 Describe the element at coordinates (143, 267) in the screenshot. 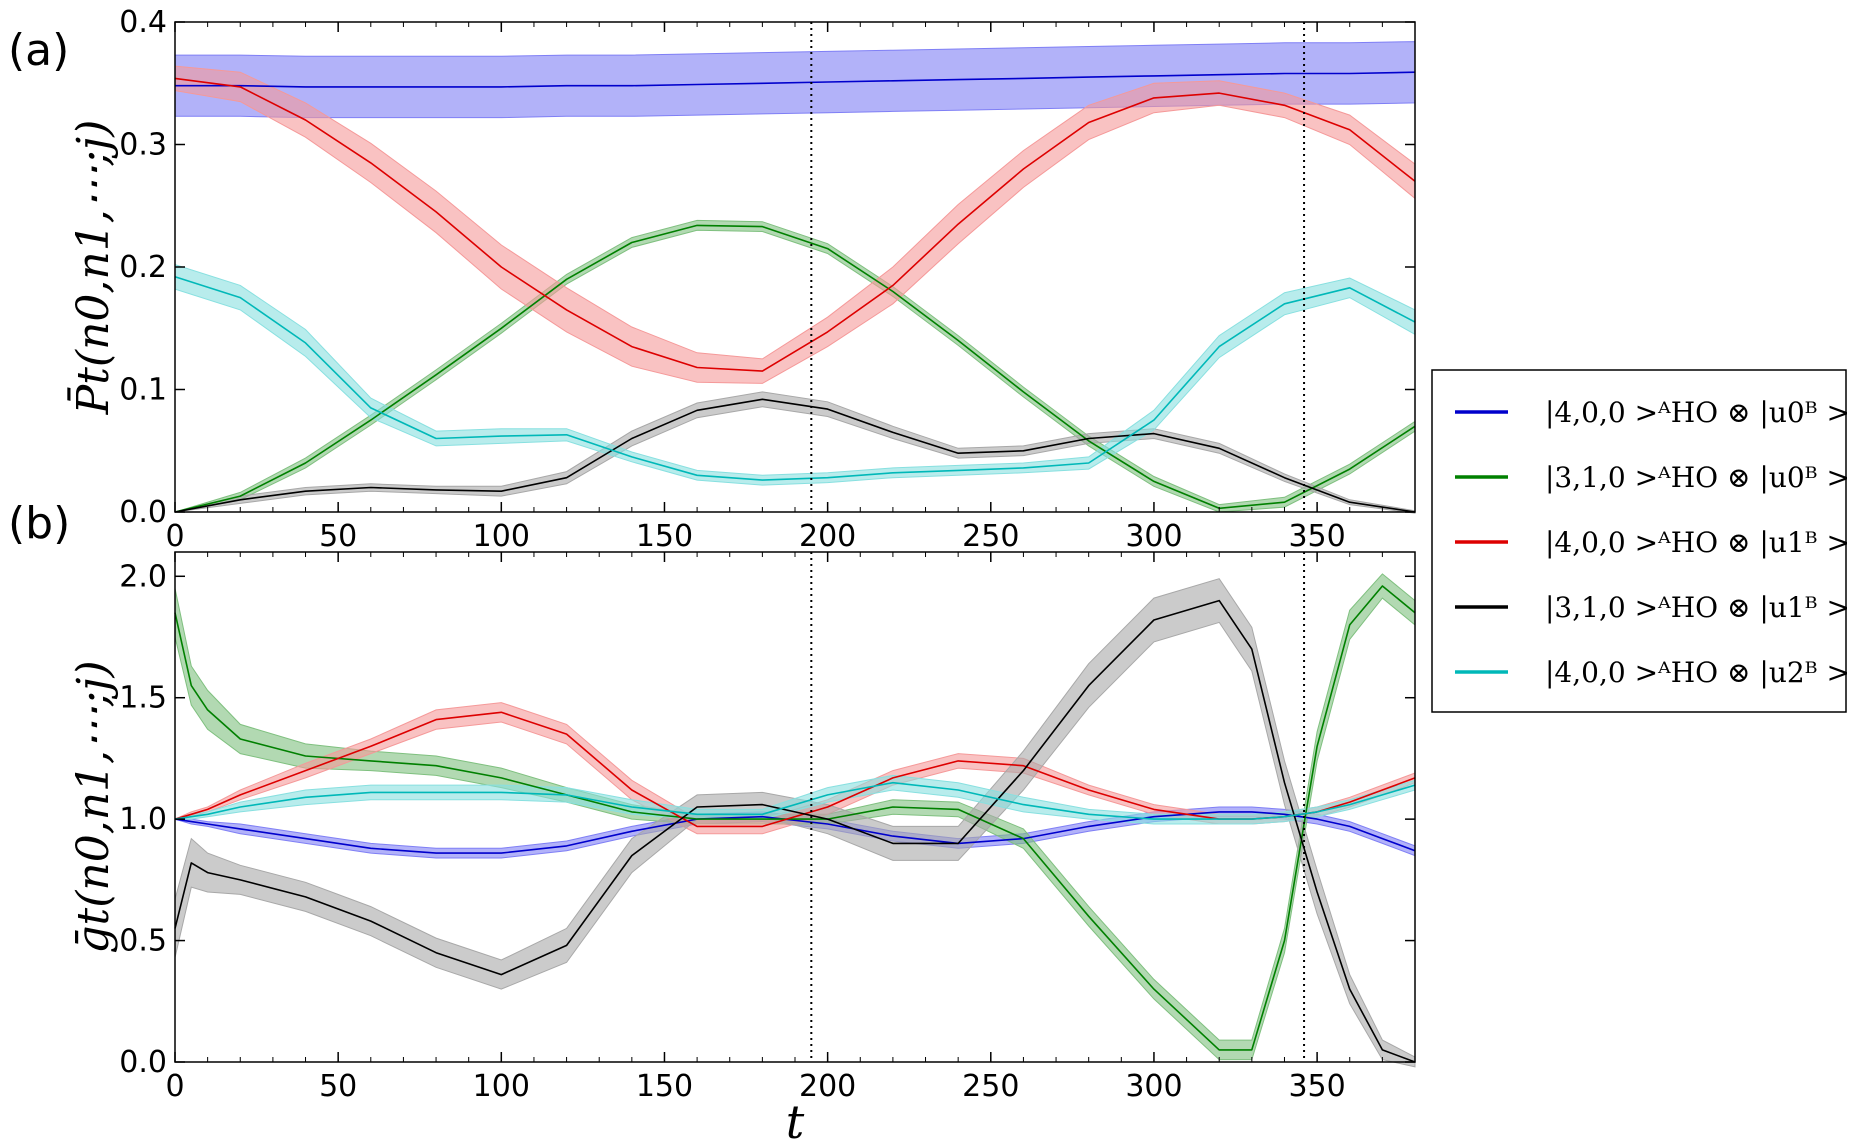

I see `y-tick-label: 0.2` at that location.